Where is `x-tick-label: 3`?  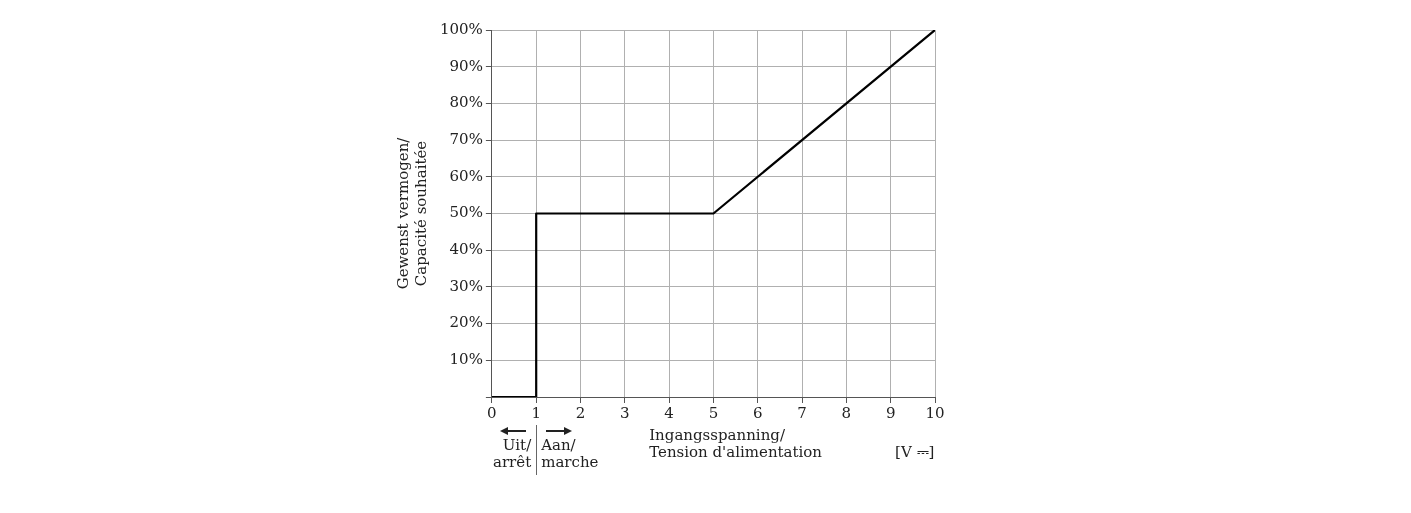 x-tick-label: 3 is located at coordinates (625, 412).